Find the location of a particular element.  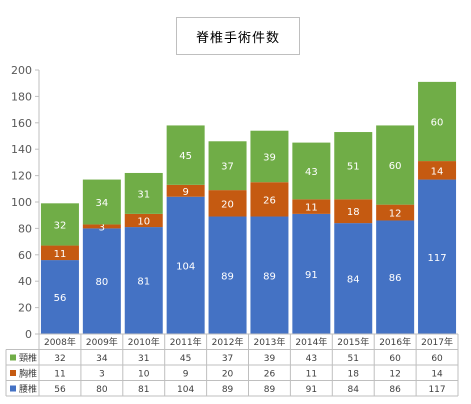

data-label: 37 is located at coordinates (227, 167).